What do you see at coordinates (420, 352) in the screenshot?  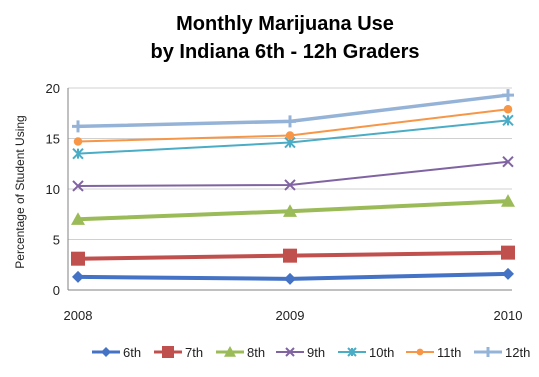 I see `legend-marker-11th` at bounding box center [420, 352].